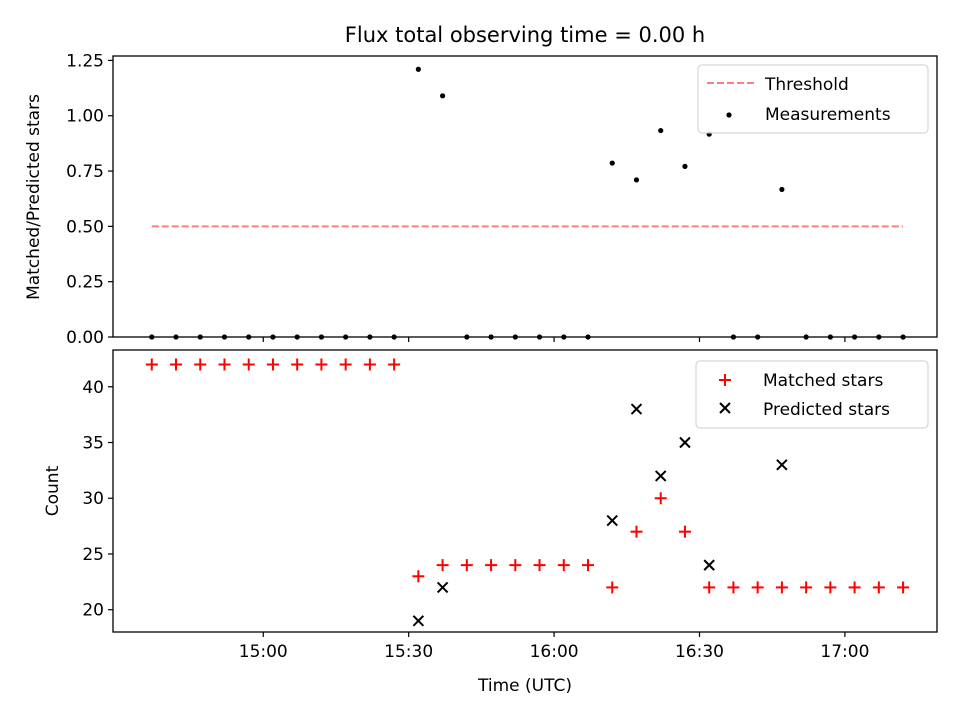  I want to click on y-tick-label: 1.25, so click(85, 61).